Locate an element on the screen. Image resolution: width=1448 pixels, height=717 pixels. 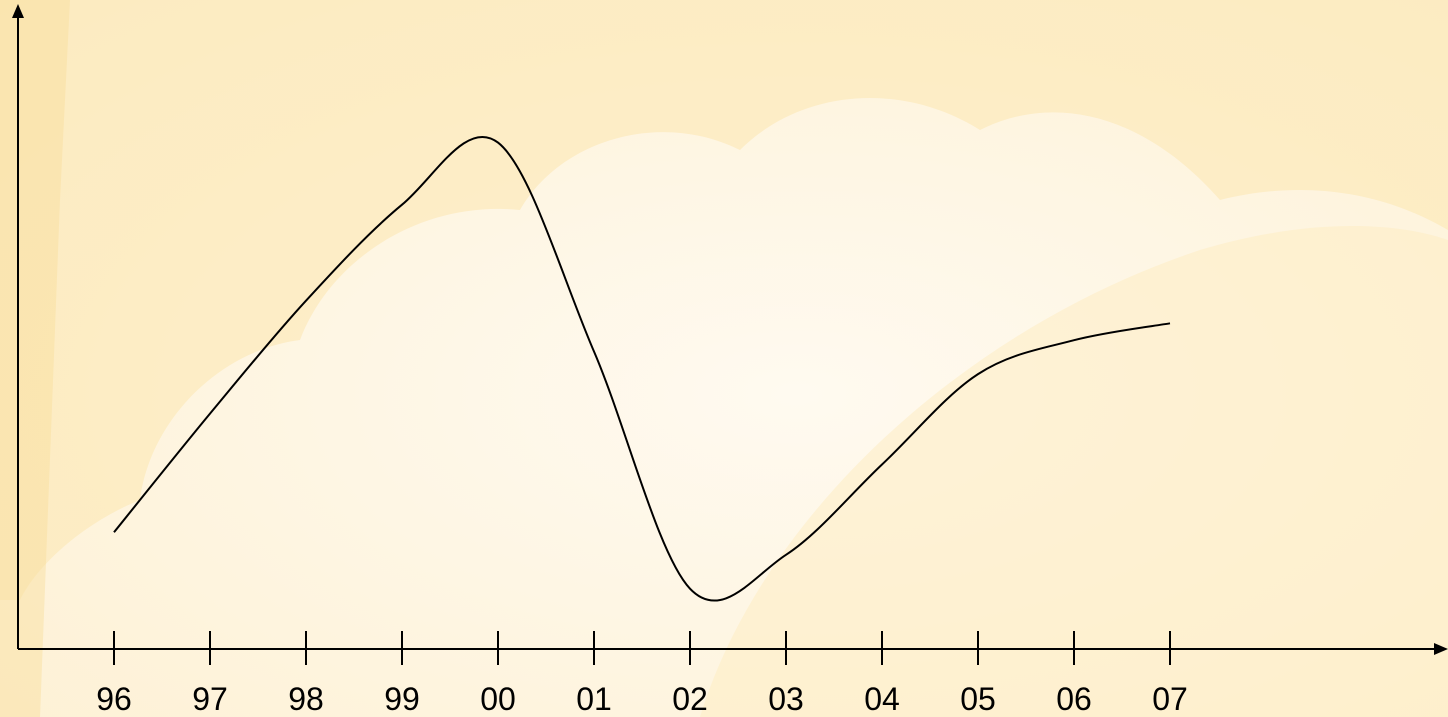
x-tick-label-05: 05 is located at coordinates (978, 699).